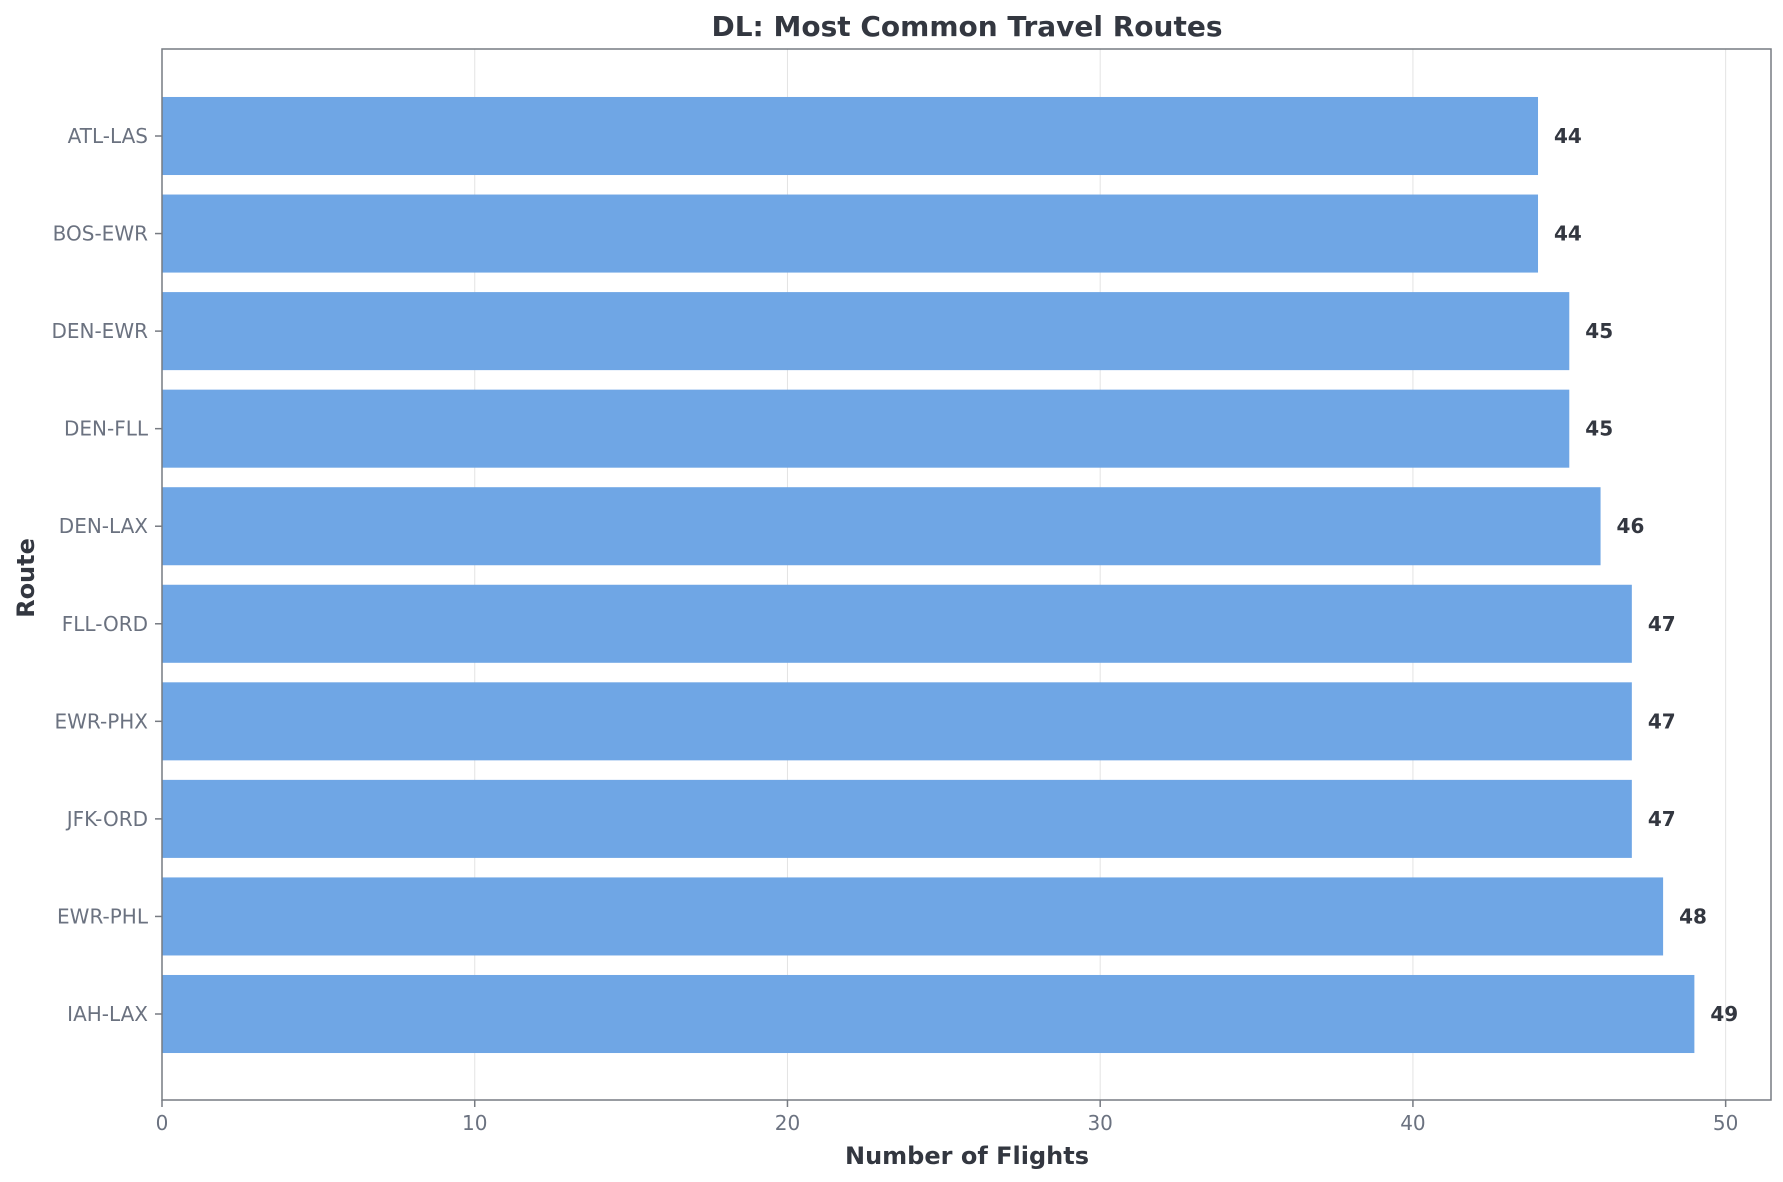  What do you see at coordinates (100, 234) in the screenshot?
I see `y-tick-label: BOS-EWR` at bounding box center [100, 234].